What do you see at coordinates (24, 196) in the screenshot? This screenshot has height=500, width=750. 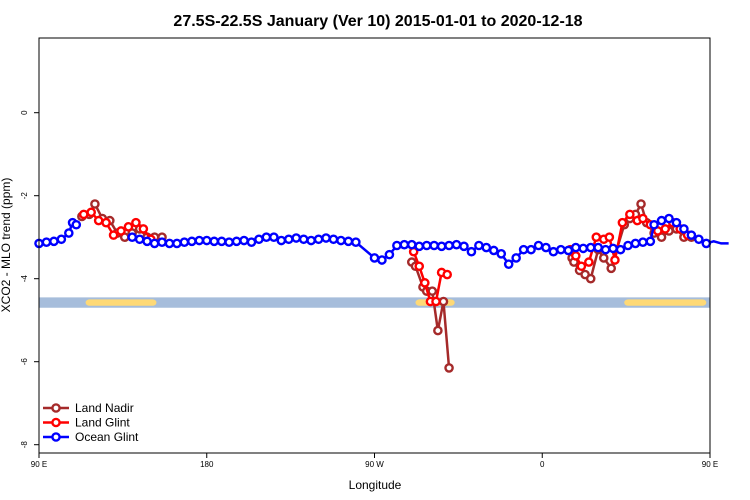 I see `y-tick-label: -2` at bounding box center [24, 196].